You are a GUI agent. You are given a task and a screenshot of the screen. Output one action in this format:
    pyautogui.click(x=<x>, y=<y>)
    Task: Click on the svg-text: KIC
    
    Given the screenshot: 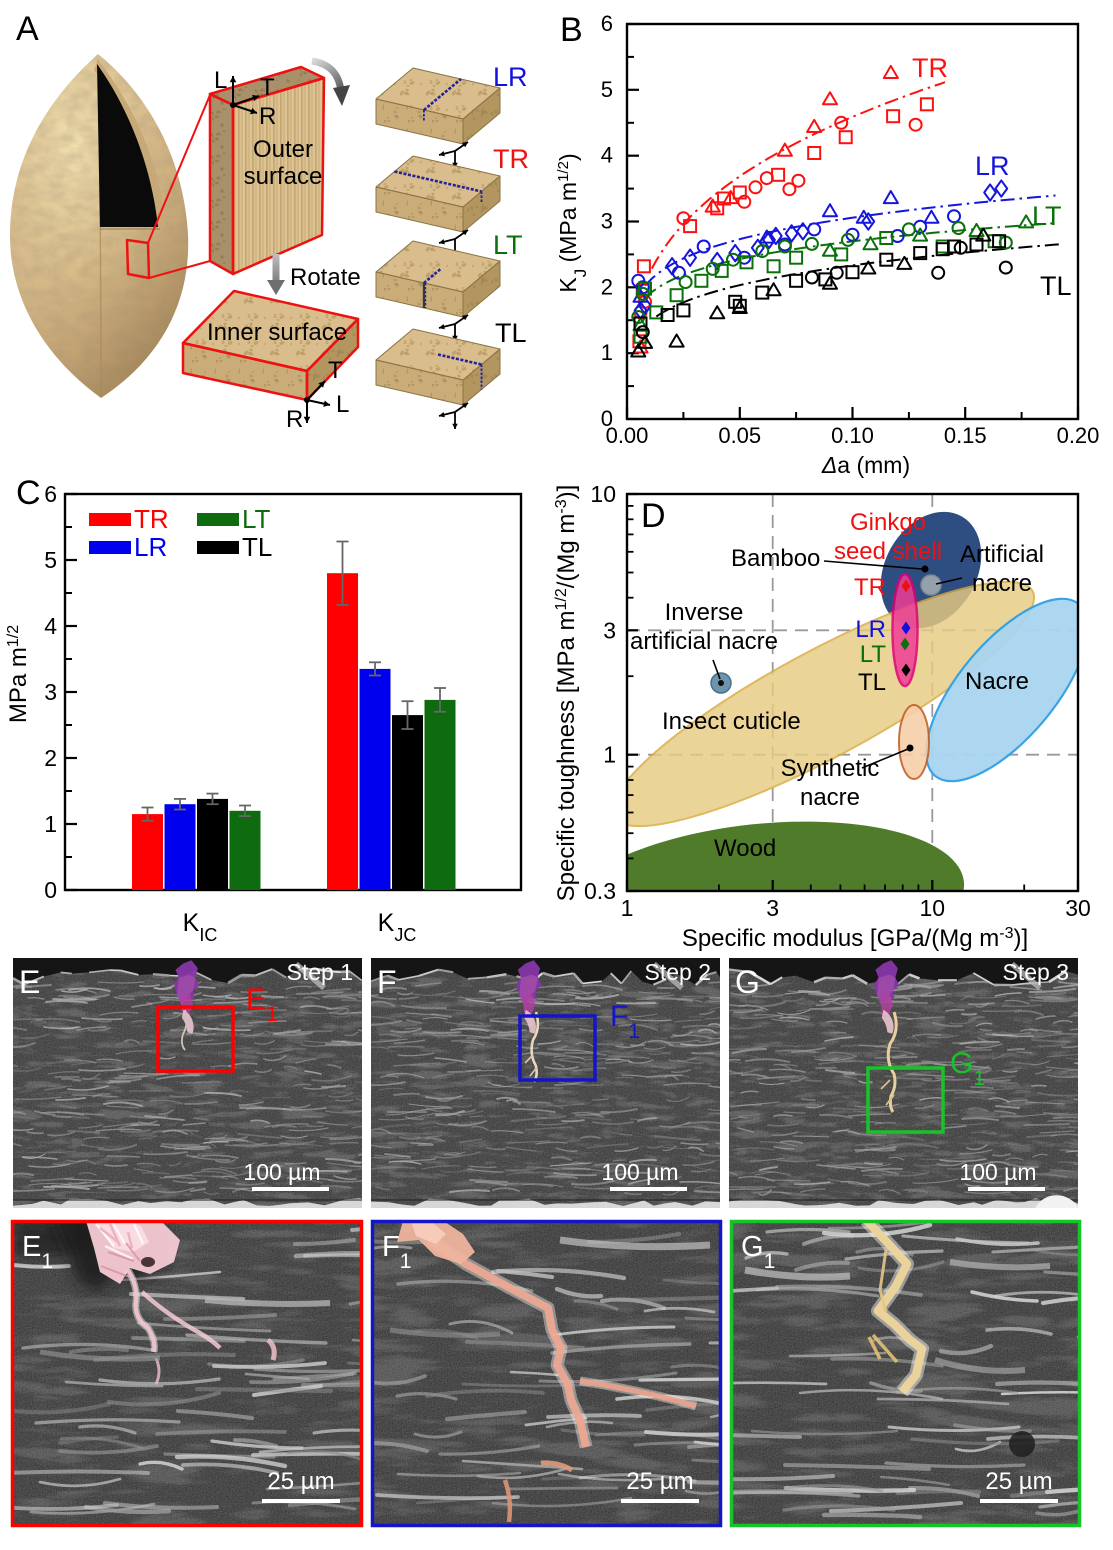 What is the action you would take?
    pyautogui.click(x=200, y=927)
    